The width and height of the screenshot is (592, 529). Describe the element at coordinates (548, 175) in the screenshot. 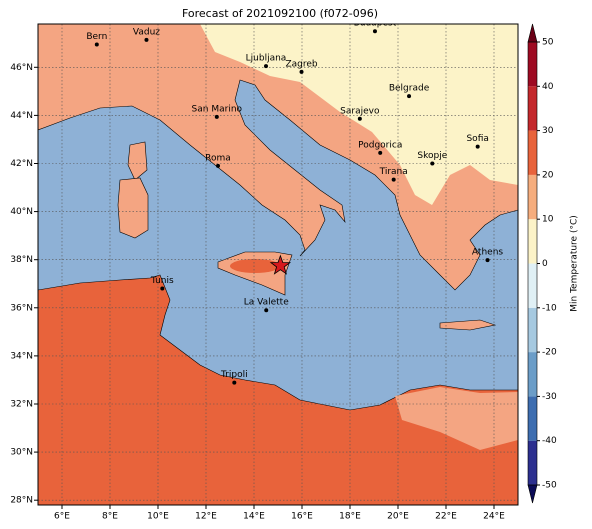

I see `colorbar-tick-label: 20` at that location.